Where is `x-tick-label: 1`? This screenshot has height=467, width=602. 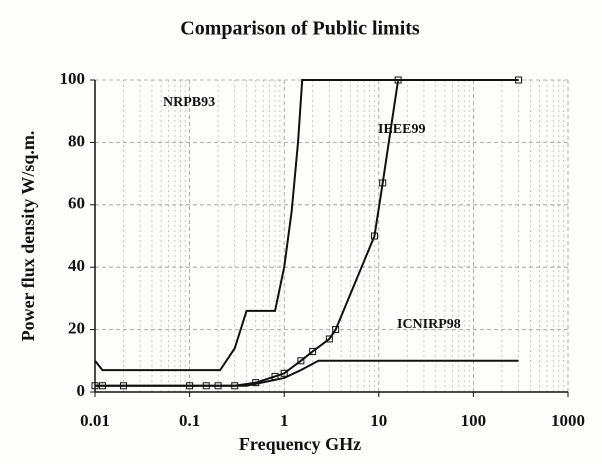 x-tick-label: 1 is located at coordinates (284, 420).